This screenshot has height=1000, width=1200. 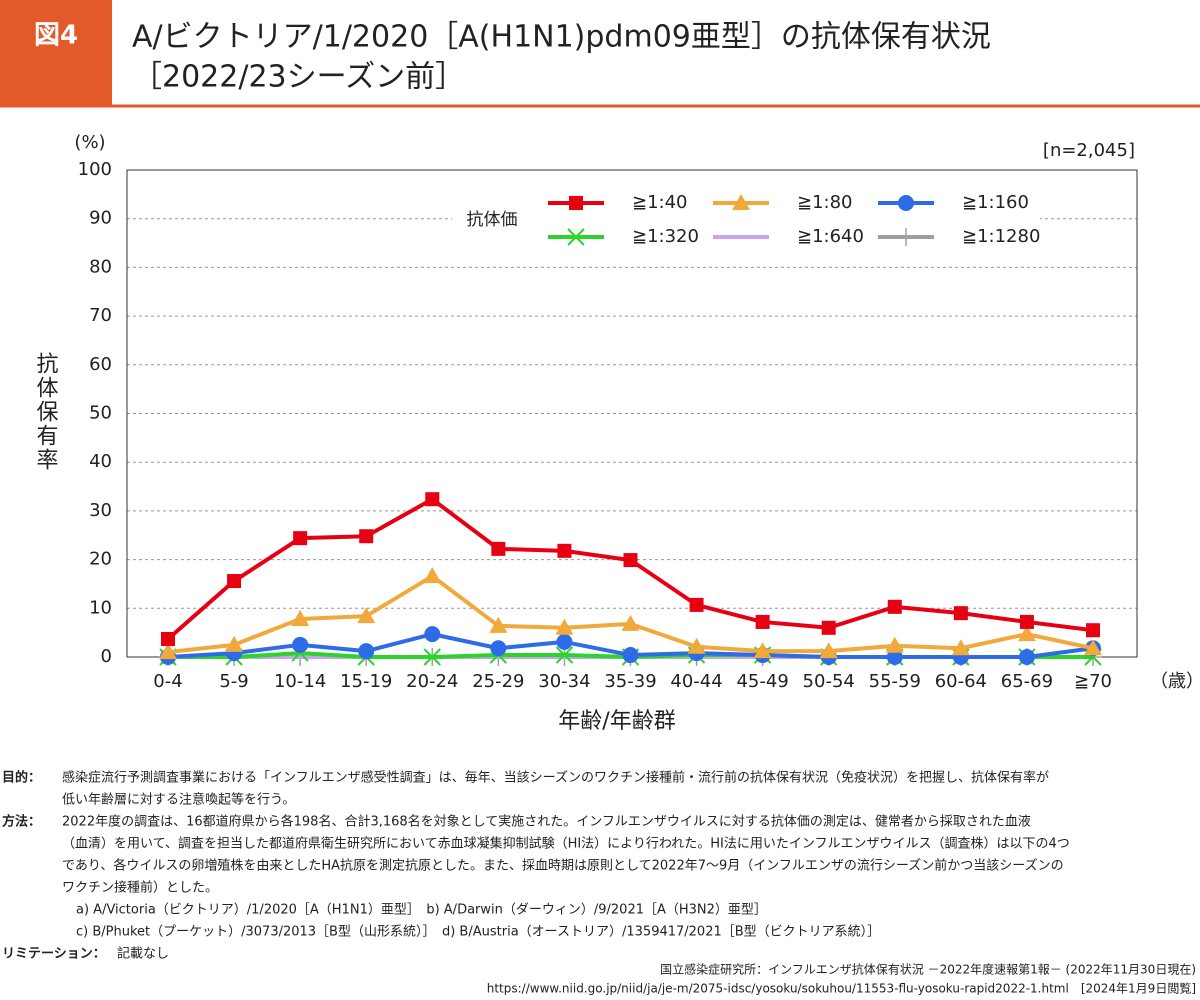 I want to click on x-unit: （歳）, so click(x=1175, y=681).